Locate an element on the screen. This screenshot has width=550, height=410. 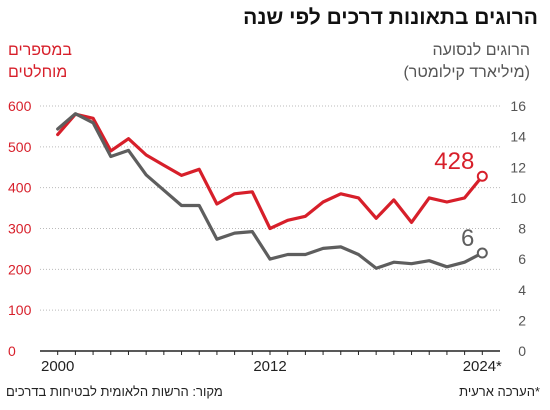
right-tick-label: 16 is located at coordinates (518, 106).